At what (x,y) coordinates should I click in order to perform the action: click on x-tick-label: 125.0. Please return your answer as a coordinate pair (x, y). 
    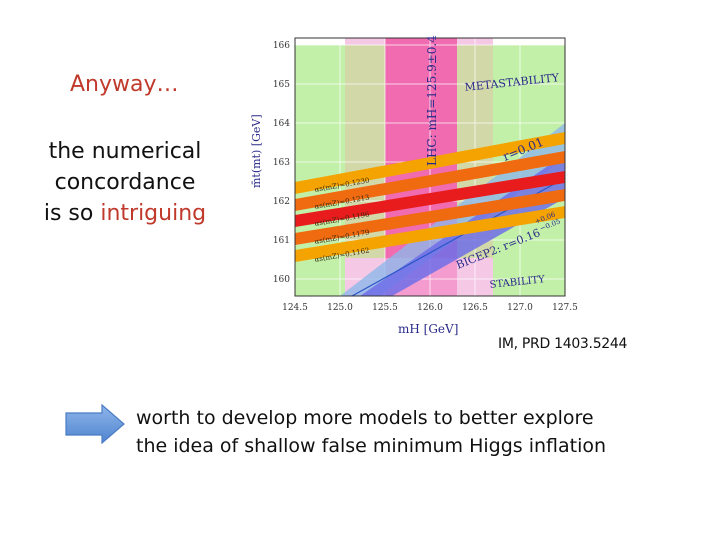
    Looking at the image, I should click on (340, 308).